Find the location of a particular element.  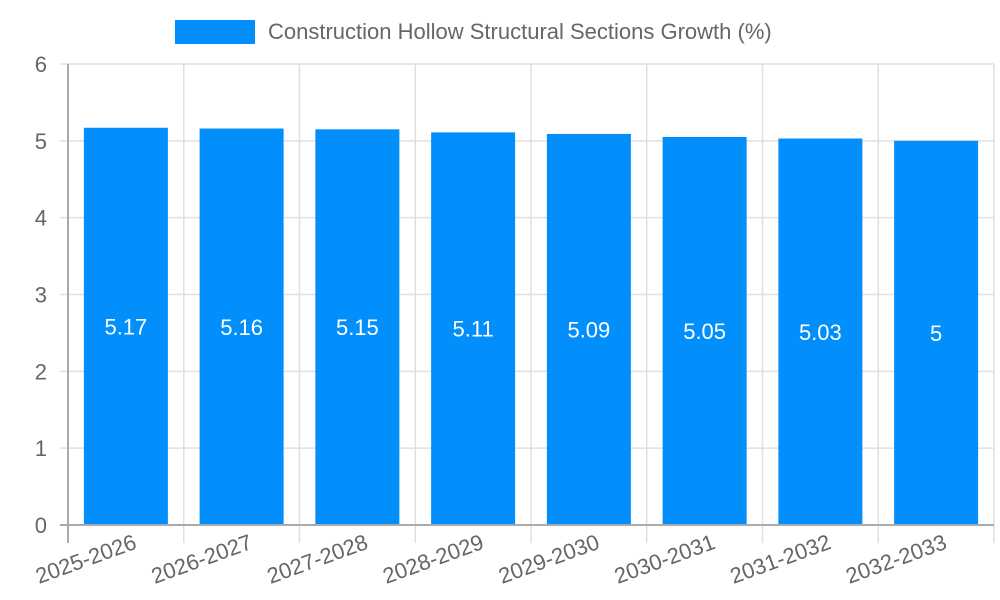

bar-value-label: 5.11 is located at coordinates (473, 329).